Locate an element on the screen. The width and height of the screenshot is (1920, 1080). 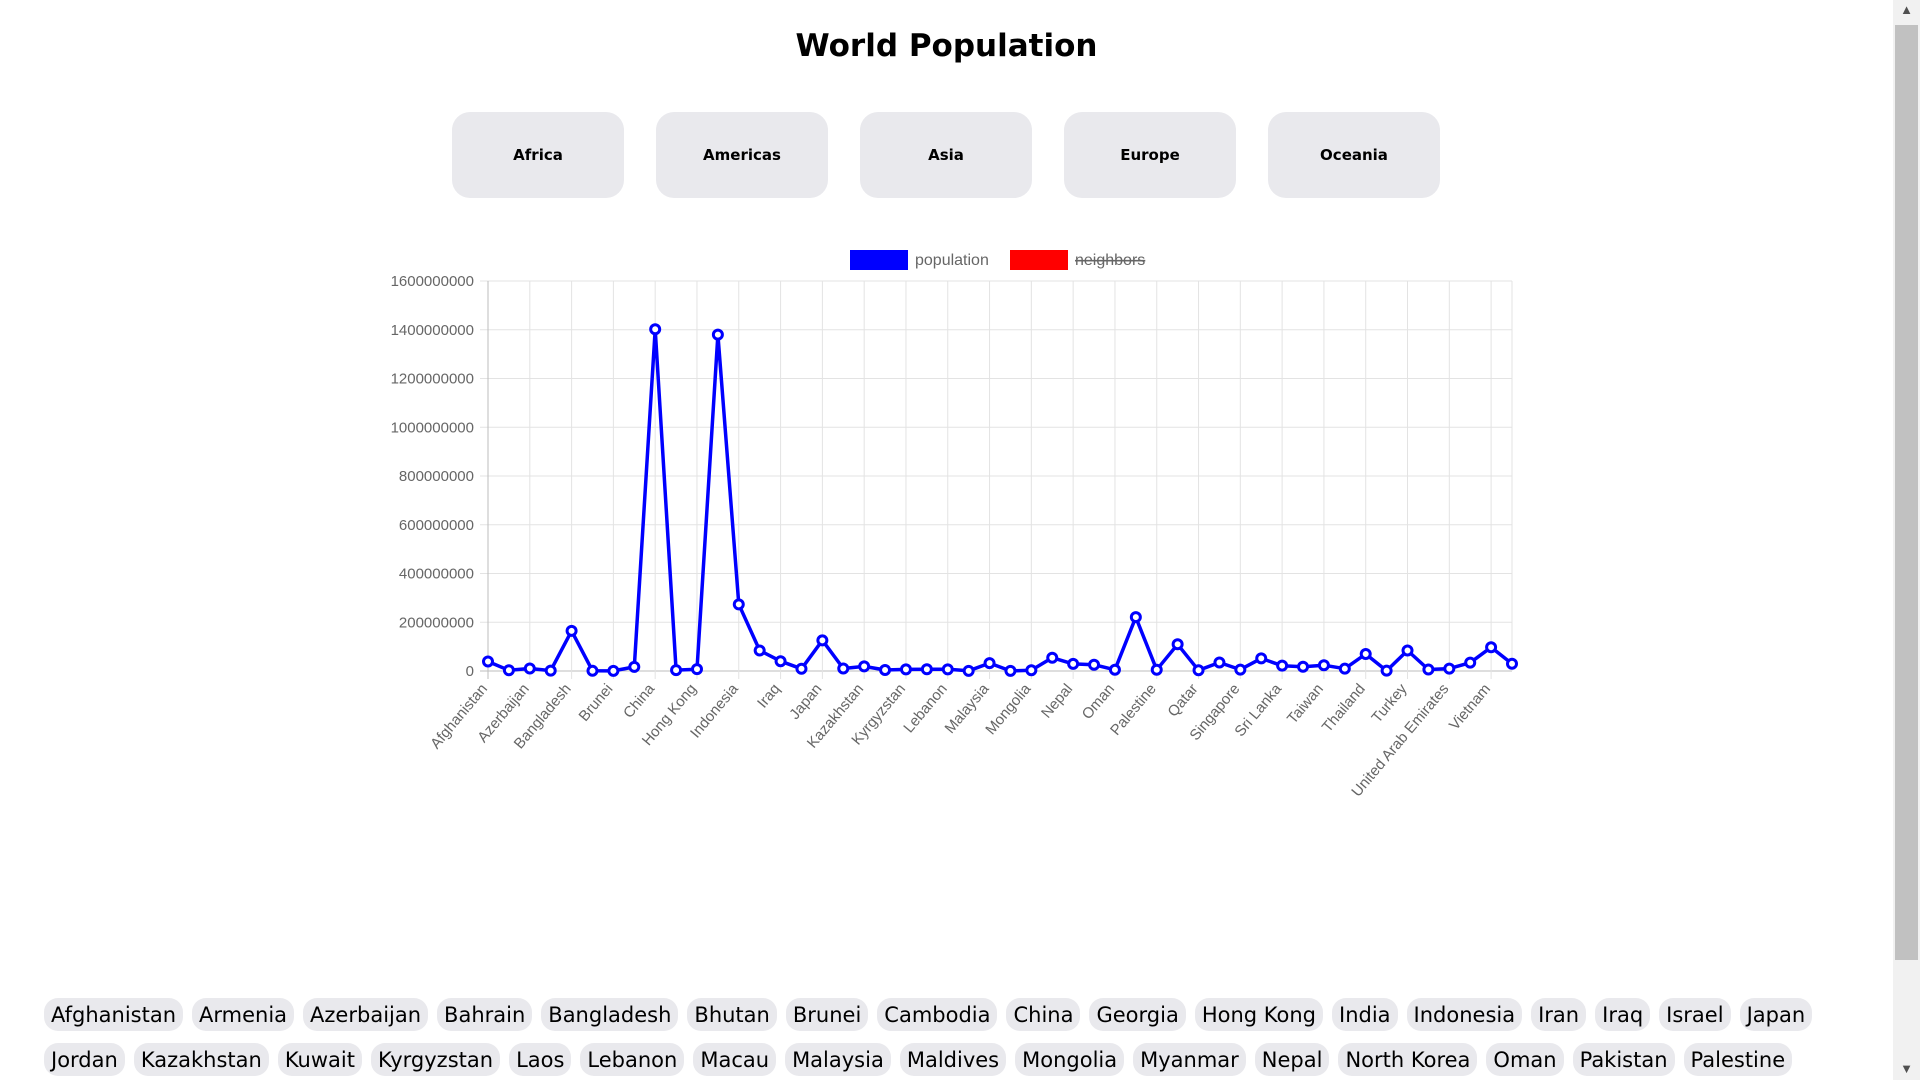
country-chip: Malaysia is located at coordinates (838, 1059).